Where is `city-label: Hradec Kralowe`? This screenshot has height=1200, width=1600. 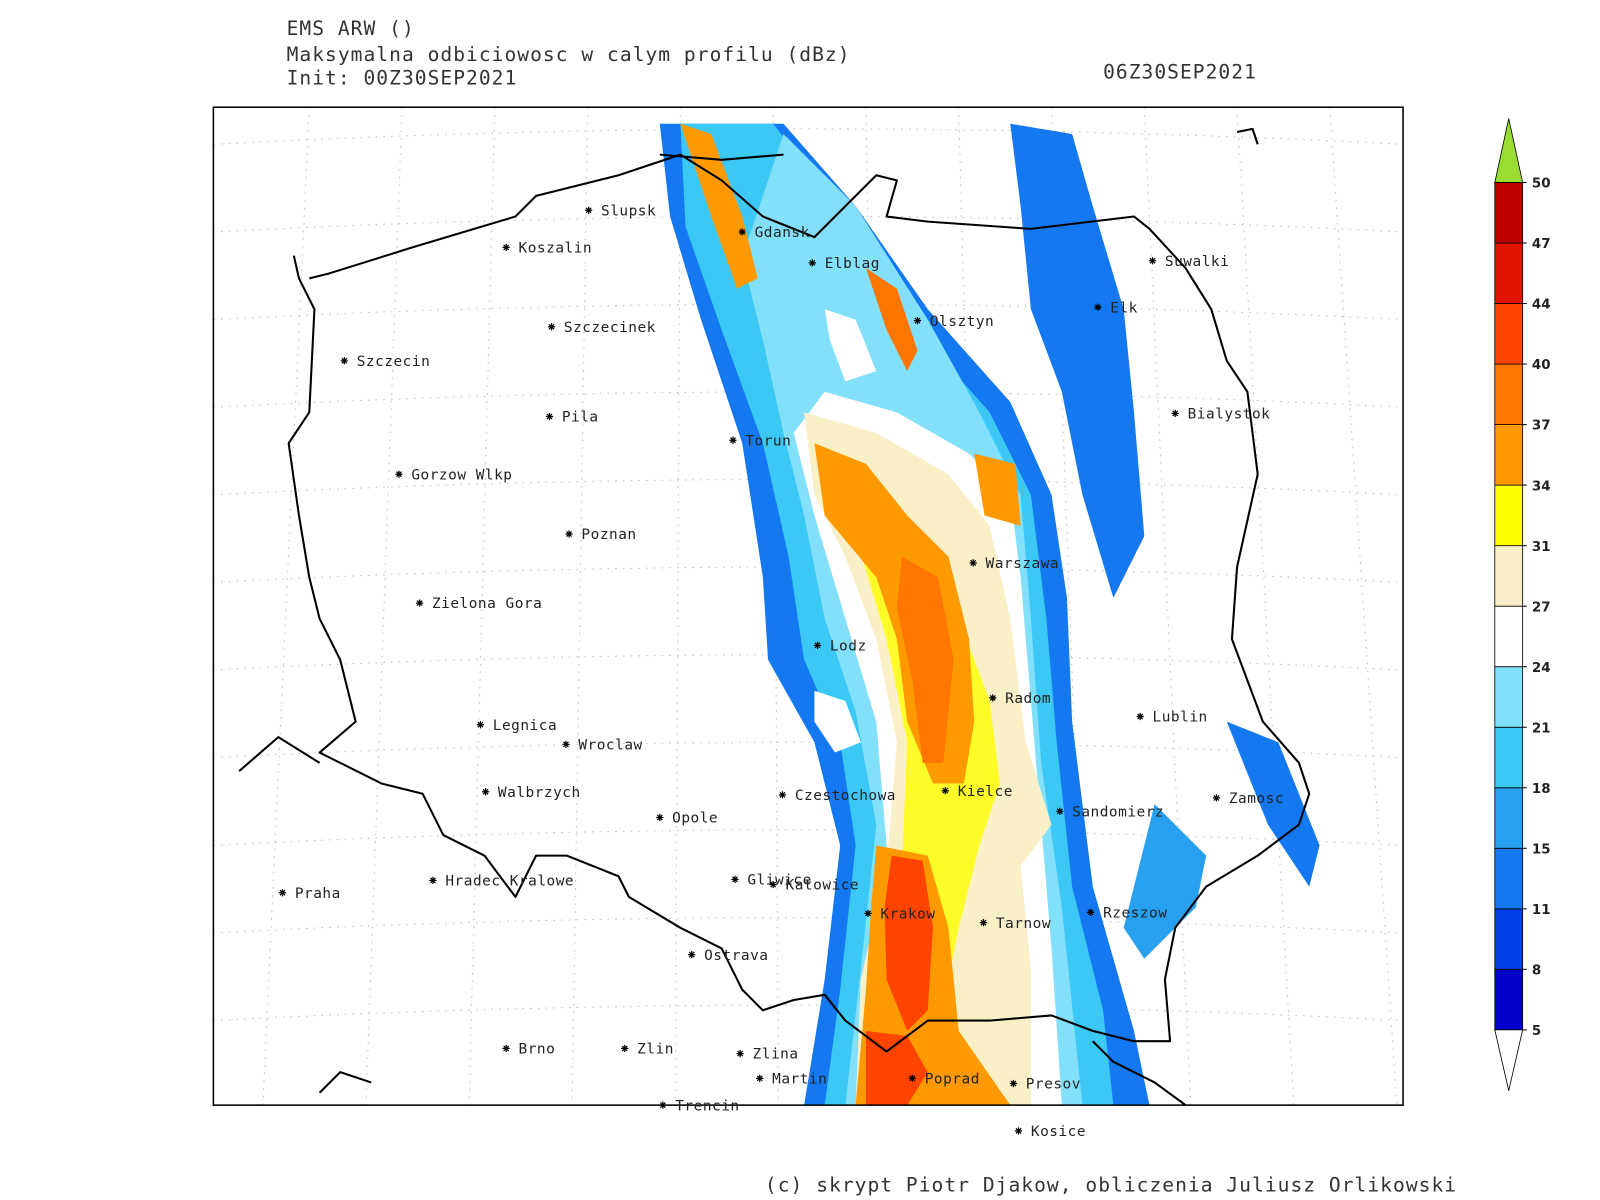
city-label: Hradec Kralowe is located at coordinates (509, 882).